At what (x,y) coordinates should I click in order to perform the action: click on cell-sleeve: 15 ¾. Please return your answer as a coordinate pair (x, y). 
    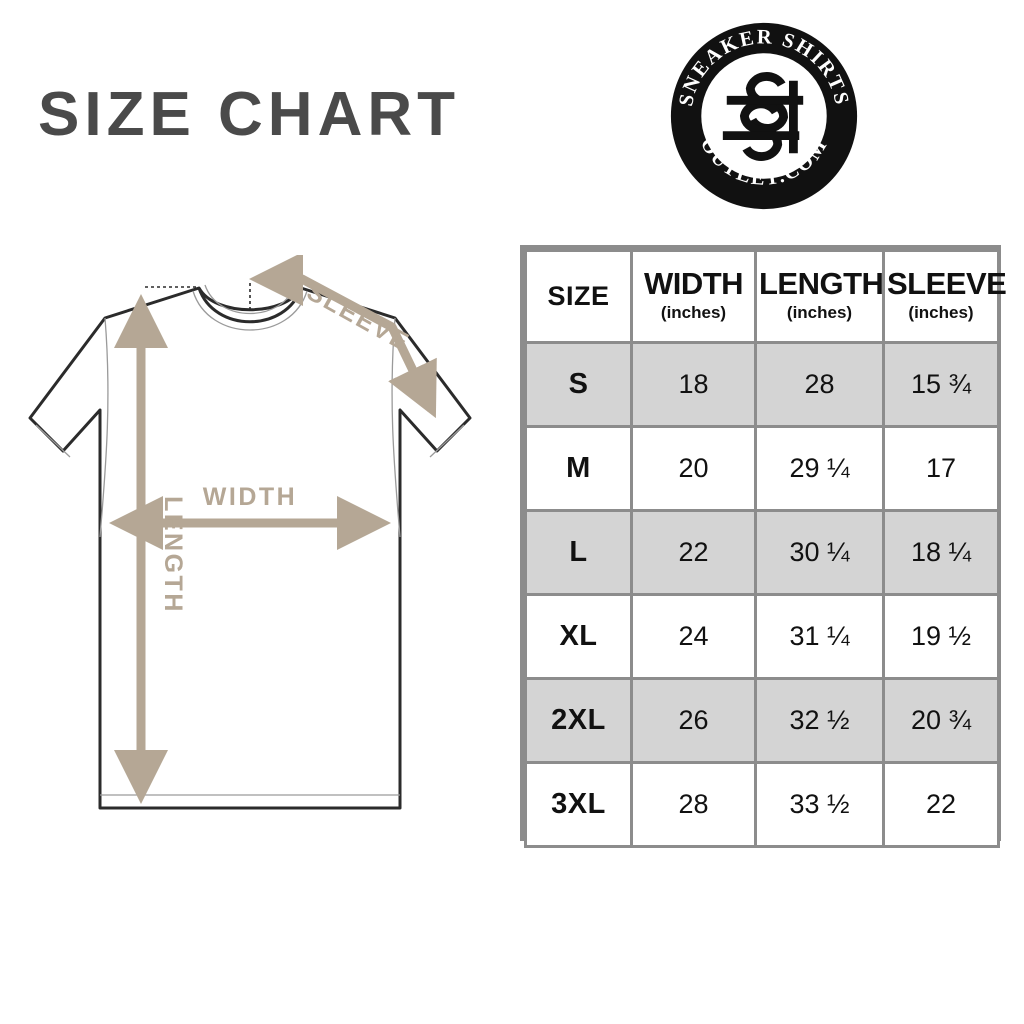
    Looking at the image, I should click on (941, 384).